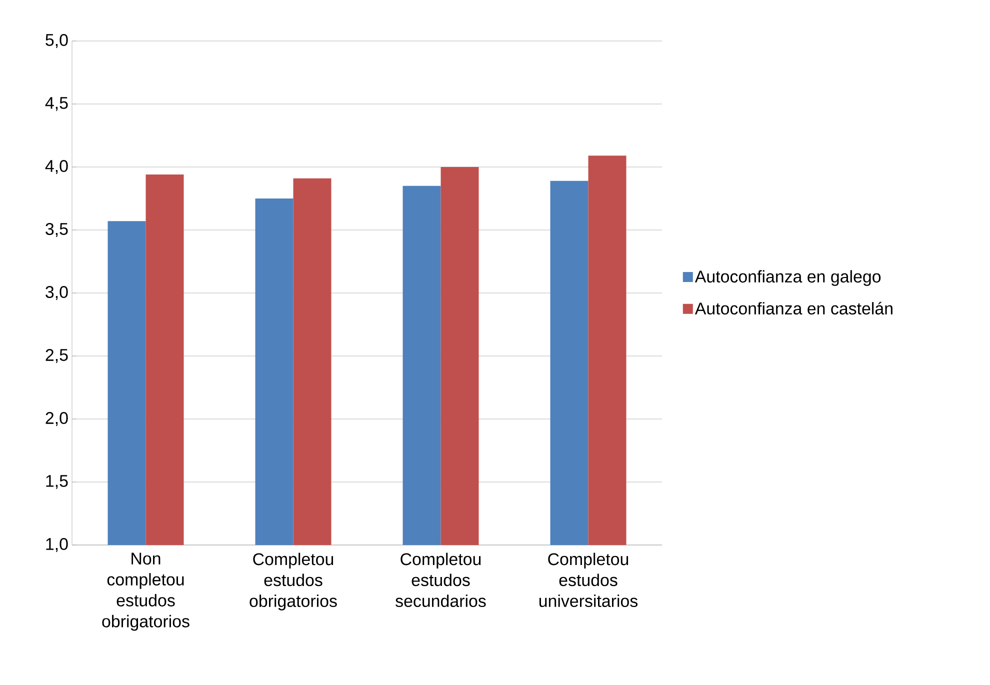 Image resolution: width=990 pixels, height=685 pixels. I want to click on legend-label: Autoconfianza en castelán, so click(793, 308).